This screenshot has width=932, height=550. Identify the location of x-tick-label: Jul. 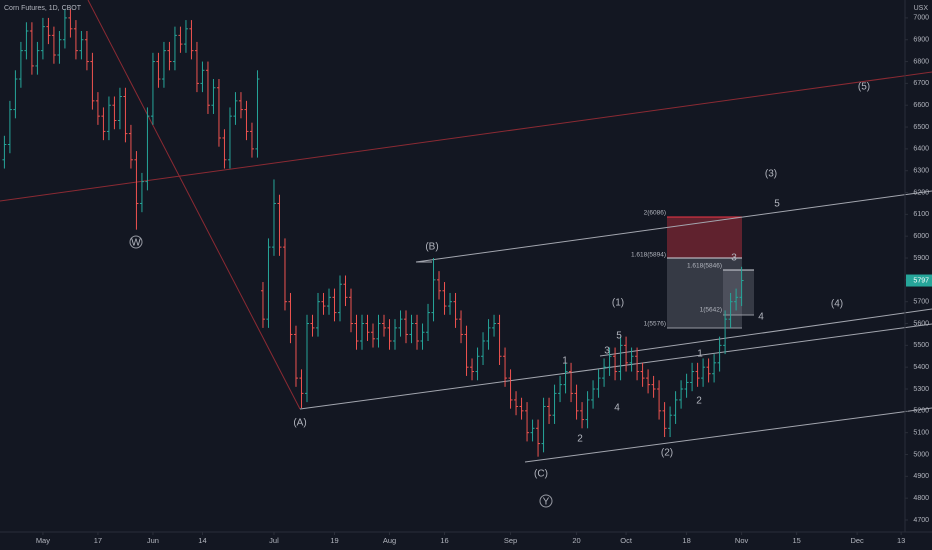
(274, 540).